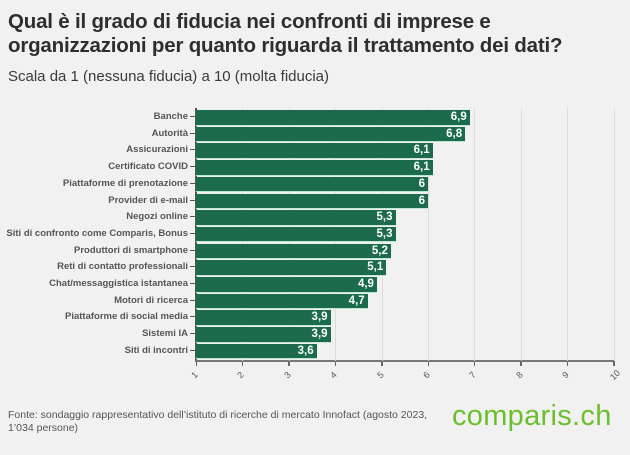  I want to click on value-label: 4,9, so click(365, 284).